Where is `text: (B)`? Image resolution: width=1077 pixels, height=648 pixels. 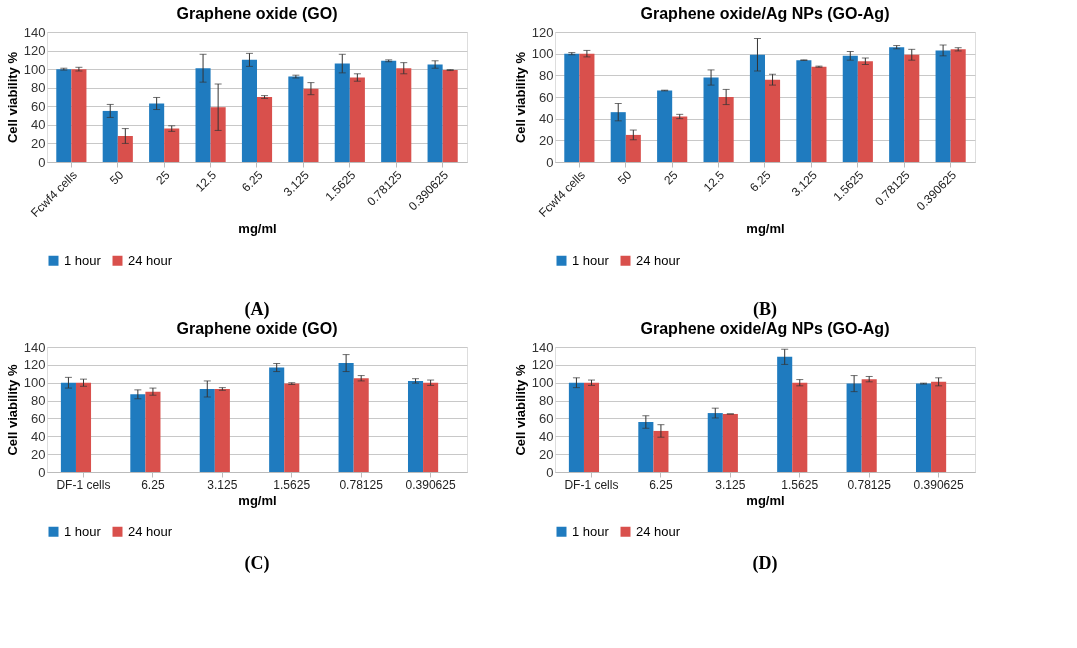 text: (B) is located at coordinates (765, 309).